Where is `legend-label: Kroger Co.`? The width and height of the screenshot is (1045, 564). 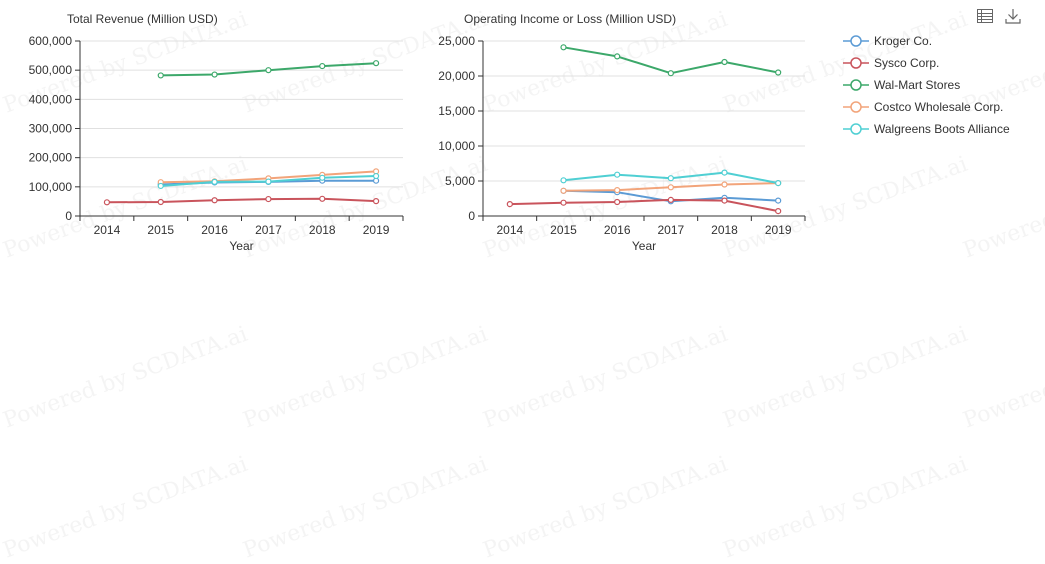 legend-label: Kroger Co. is located at coordinates (903, 41).